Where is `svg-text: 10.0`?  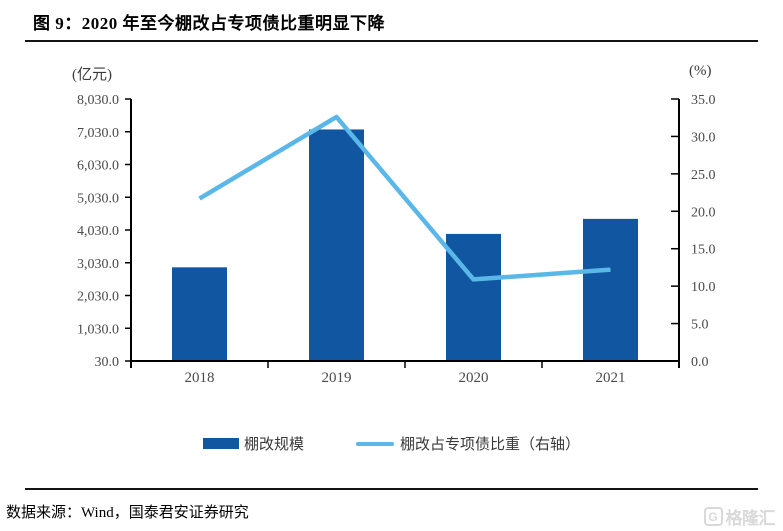
svg-text: 10.0 is located at coordinates (703, 287).